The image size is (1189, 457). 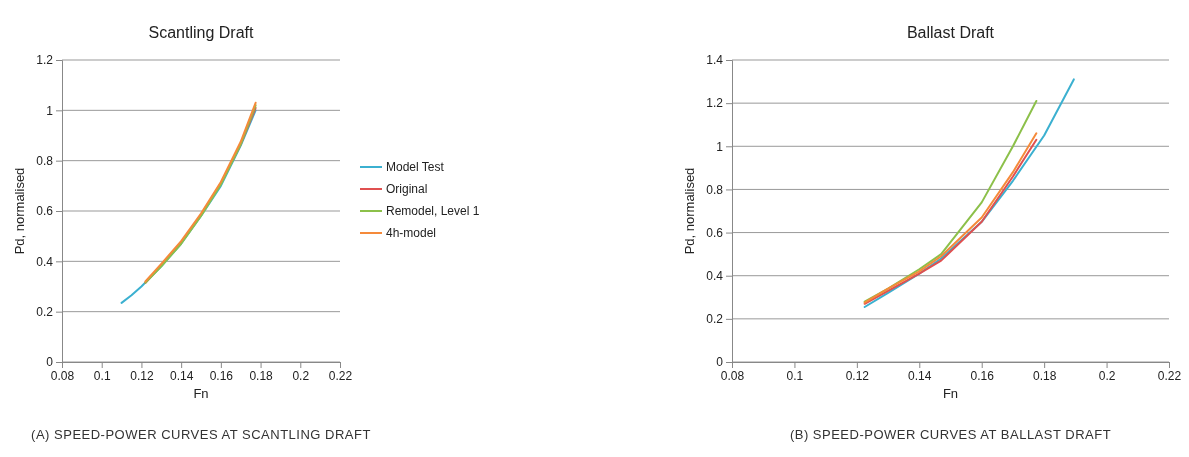 What do you see at coordinates (407, 189) in the screenshot?
I see `legend-label: Original` at bounding box center [407, 189].